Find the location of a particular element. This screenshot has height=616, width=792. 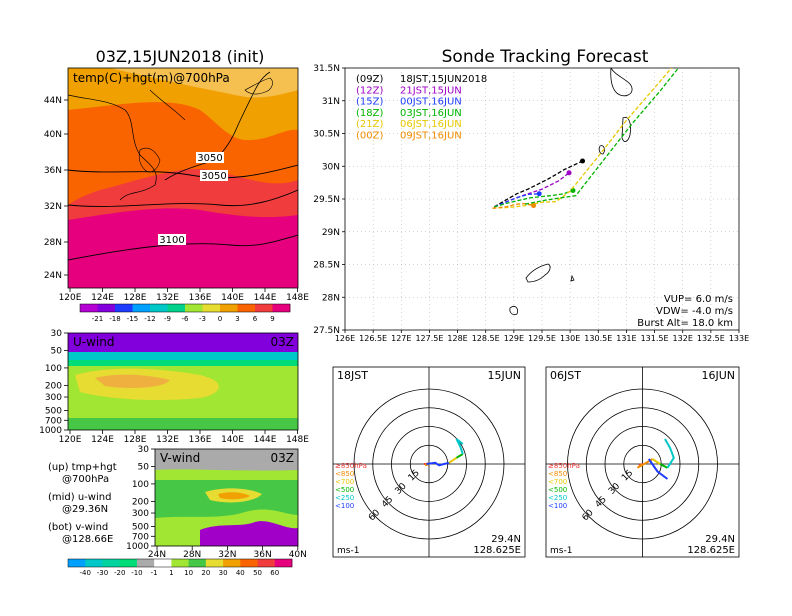

track-lon-label: 127E is located at coordinates (401, 338).